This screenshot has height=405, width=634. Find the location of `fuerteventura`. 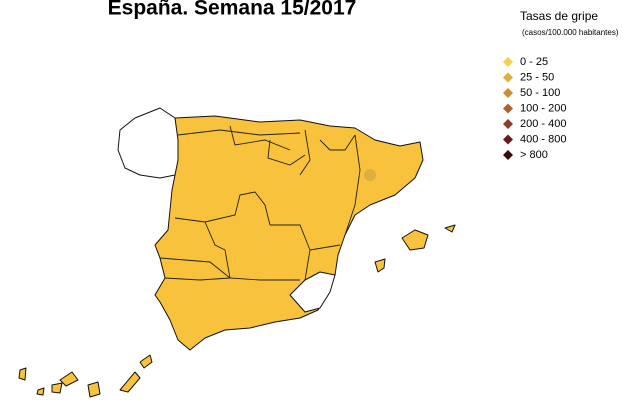

fuerteventura is located at coordinates (130, 382).